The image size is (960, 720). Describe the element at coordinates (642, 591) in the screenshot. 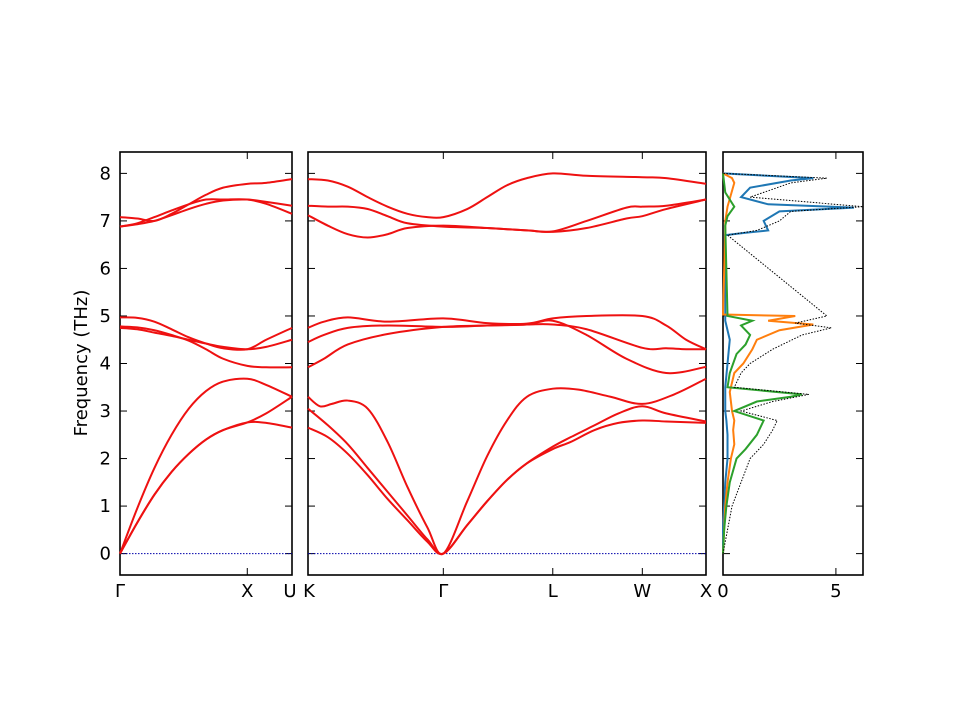

I see `x-tick-label: W` at that location.